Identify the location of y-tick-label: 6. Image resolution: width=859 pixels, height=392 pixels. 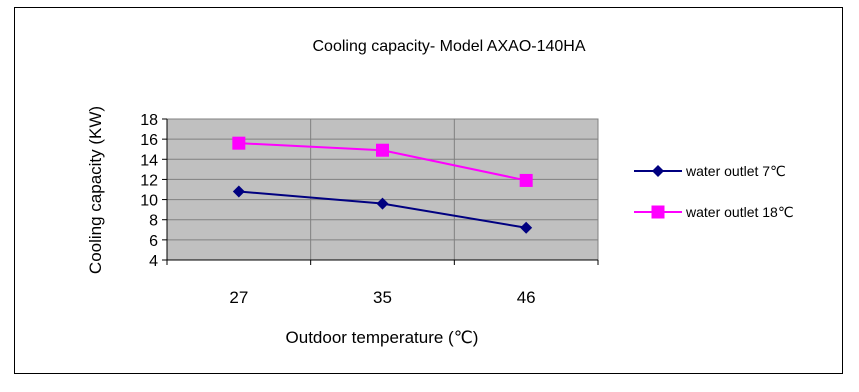
(153, 241).